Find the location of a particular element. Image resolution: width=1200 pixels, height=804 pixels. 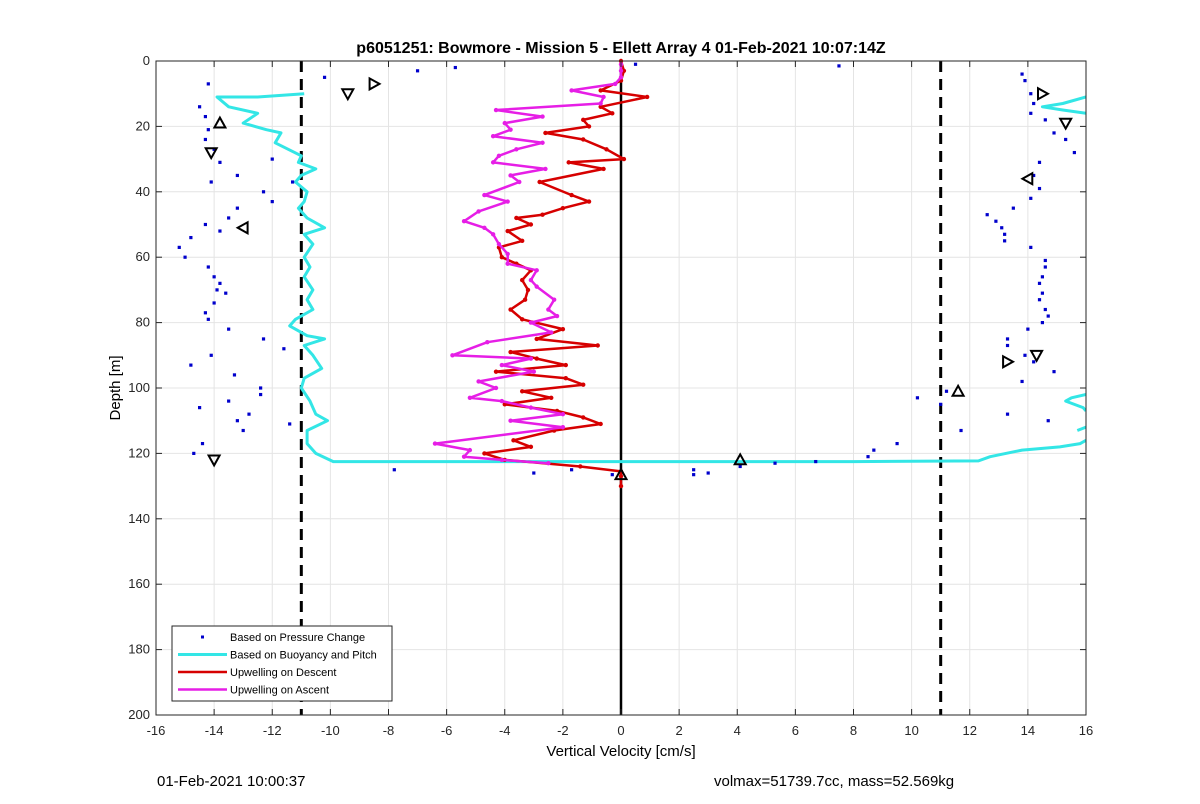

triangle-marker-right is located at coordinates (1009, 361).